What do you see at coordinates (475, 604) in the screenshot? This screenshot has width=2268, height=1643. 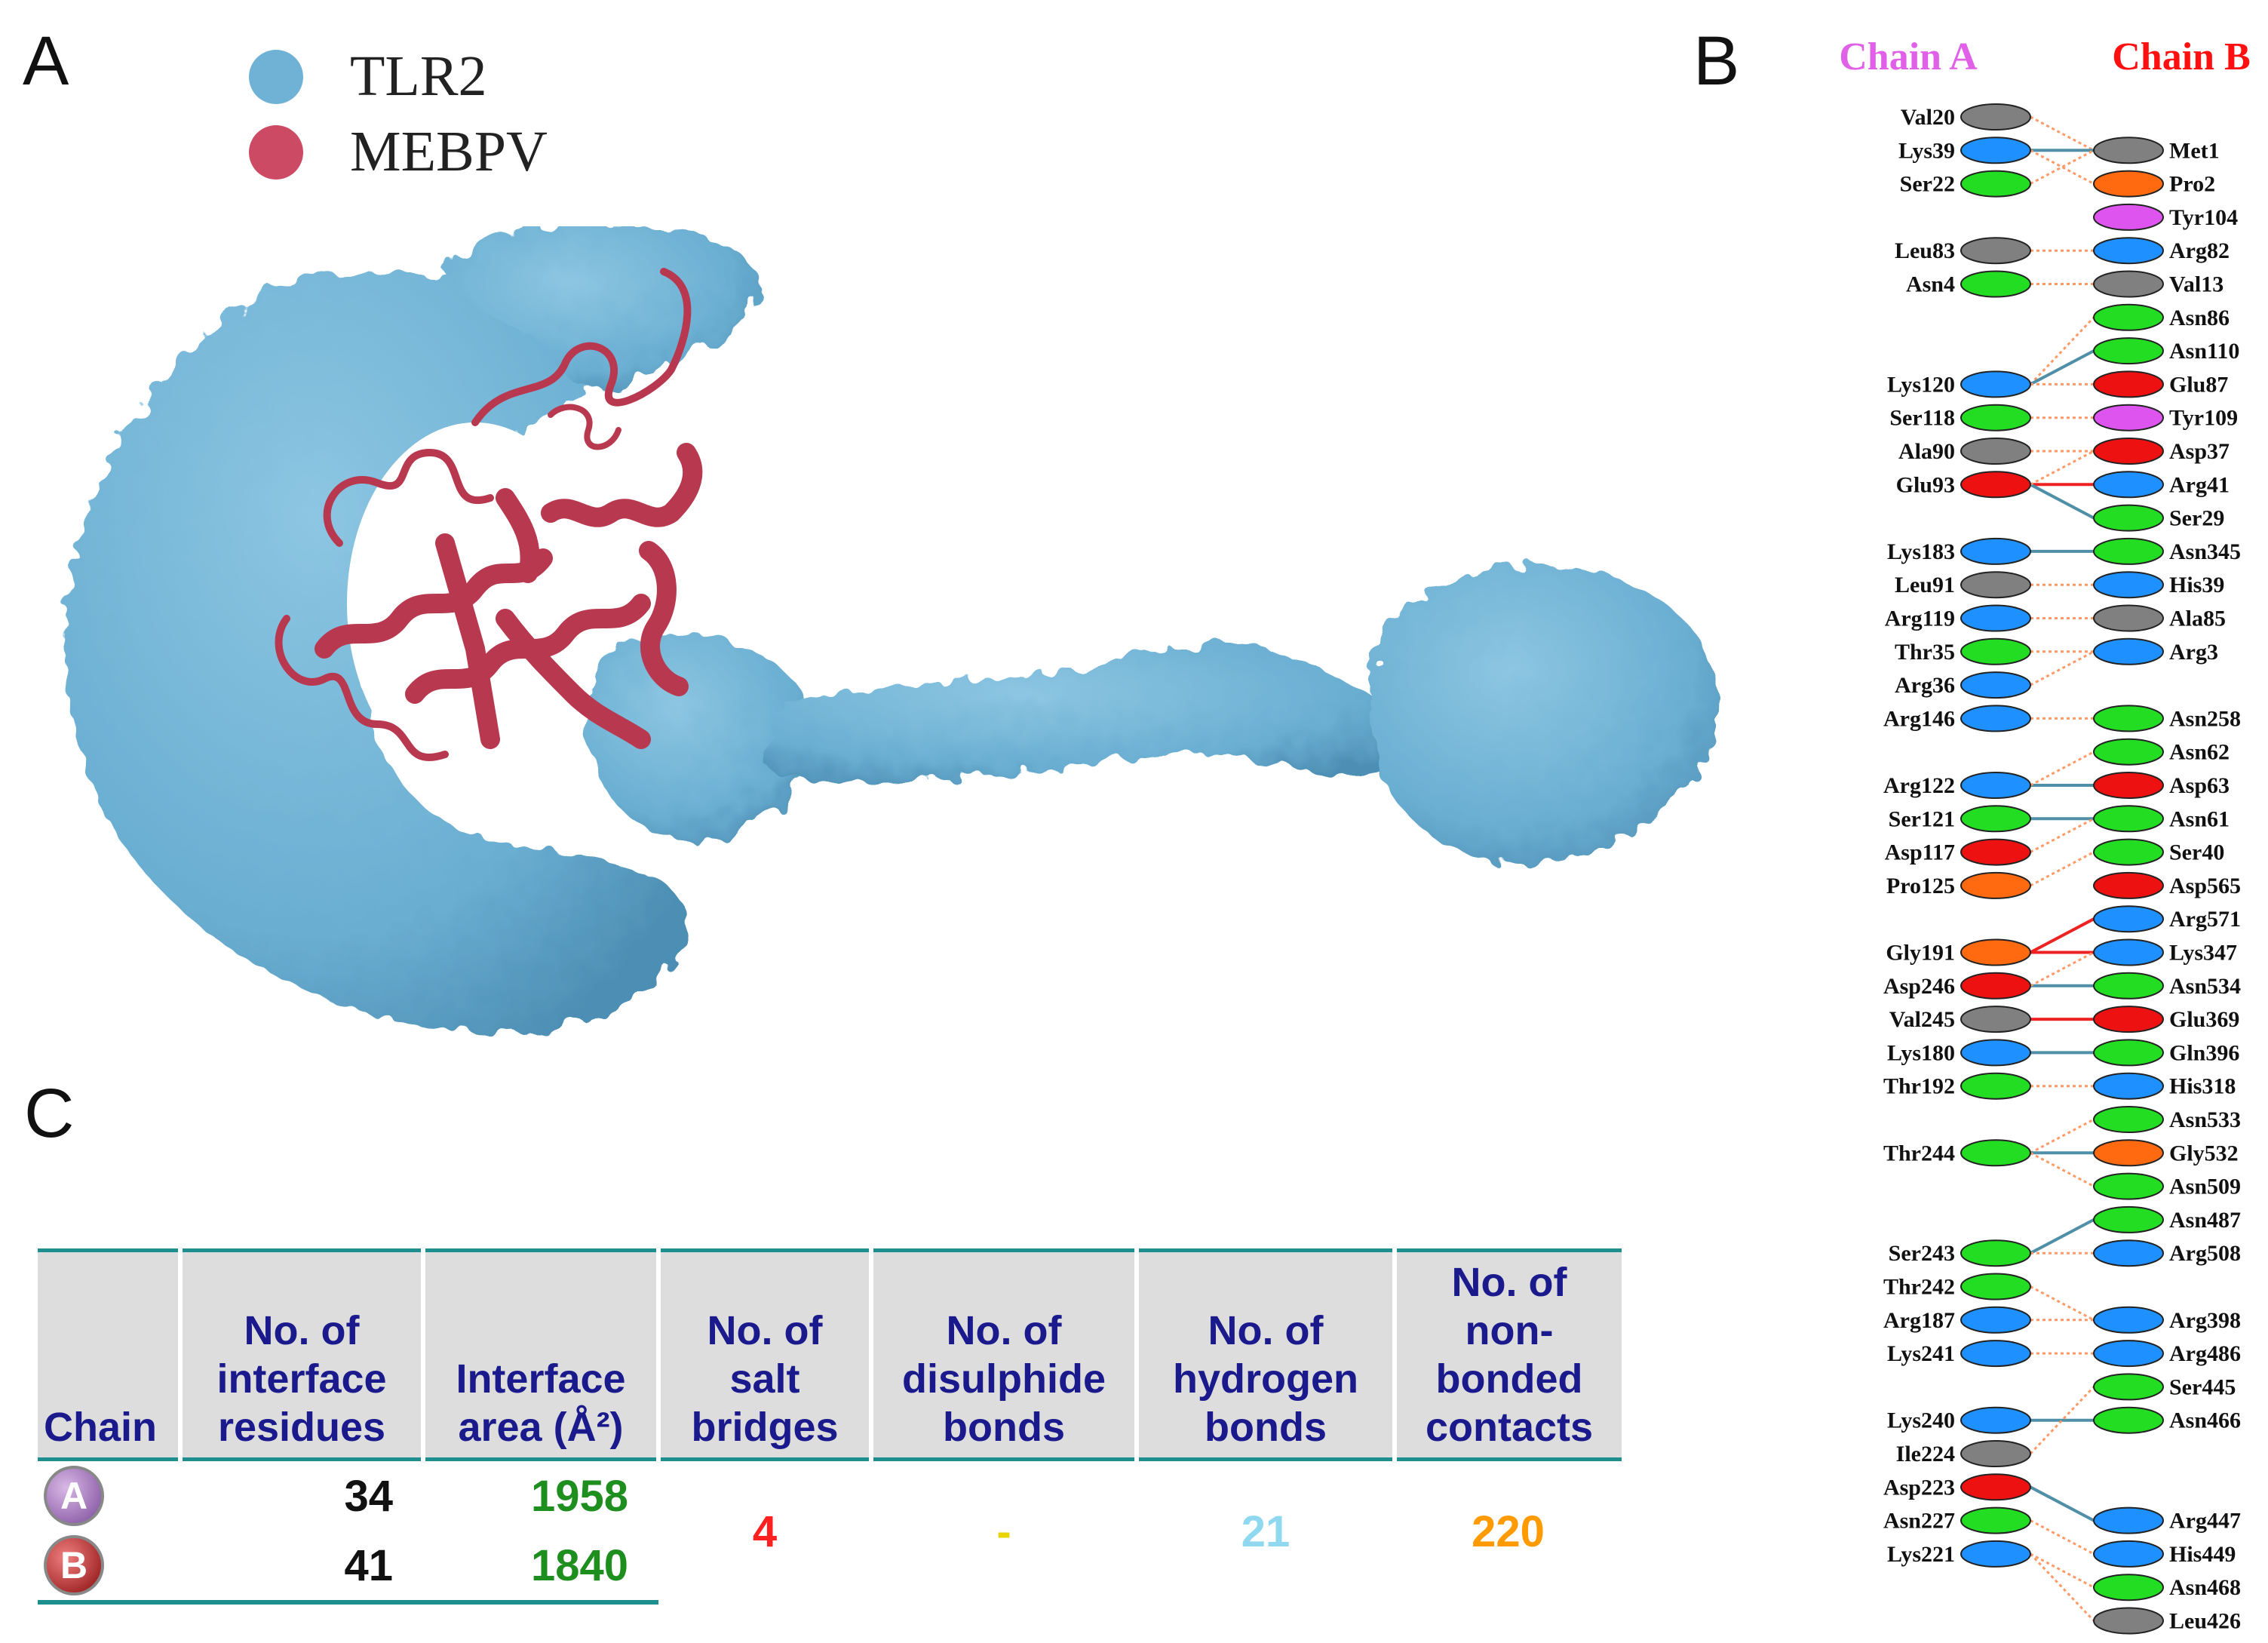 I see `horseshoe-cavity` at bounding box center [475, 604].